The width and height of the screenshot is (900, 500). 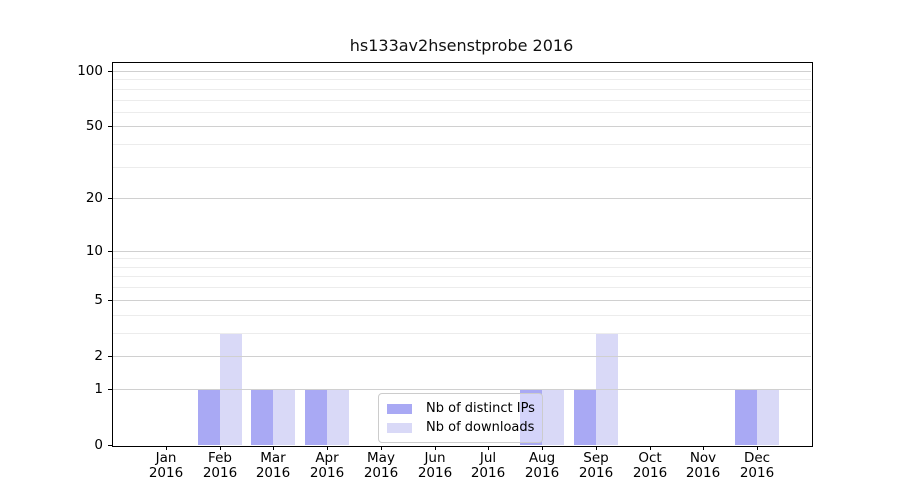 What do you see at coordinates (338, 417) in the screenshot?
I see `bar-downloads-apr` at bounding box center [338, 417].